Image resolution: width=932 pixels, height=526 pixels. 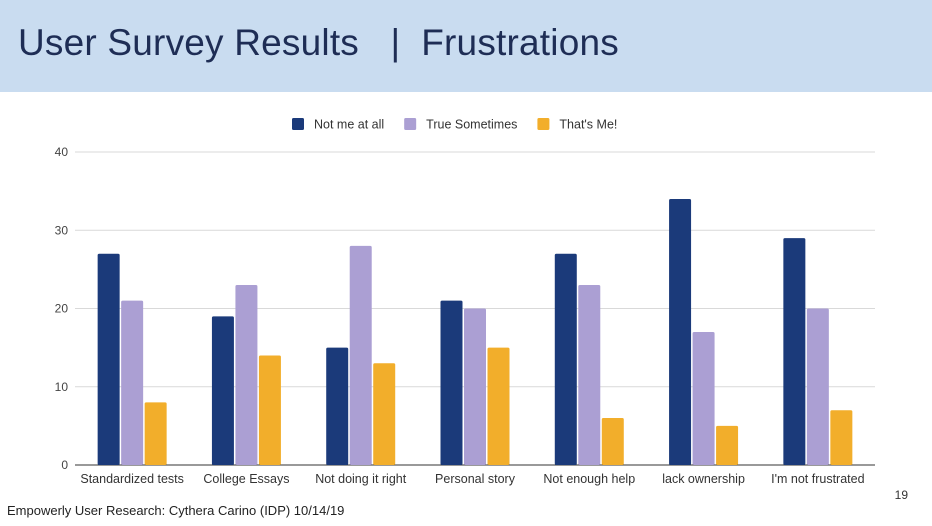 What do you see at coordinates (475, 479) in the screenshot?
I see `category-label: Personal story` at bounding box center [475, 479].